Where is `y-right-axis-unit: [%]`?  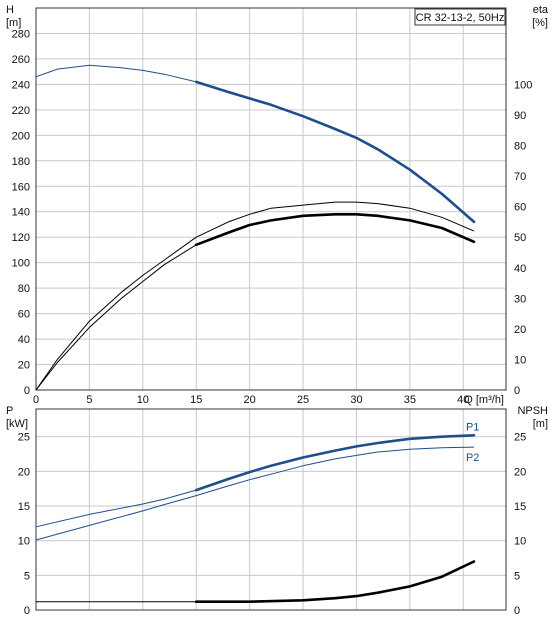
y-right-axis-unit: [%] is located at coordinates (540, 23).